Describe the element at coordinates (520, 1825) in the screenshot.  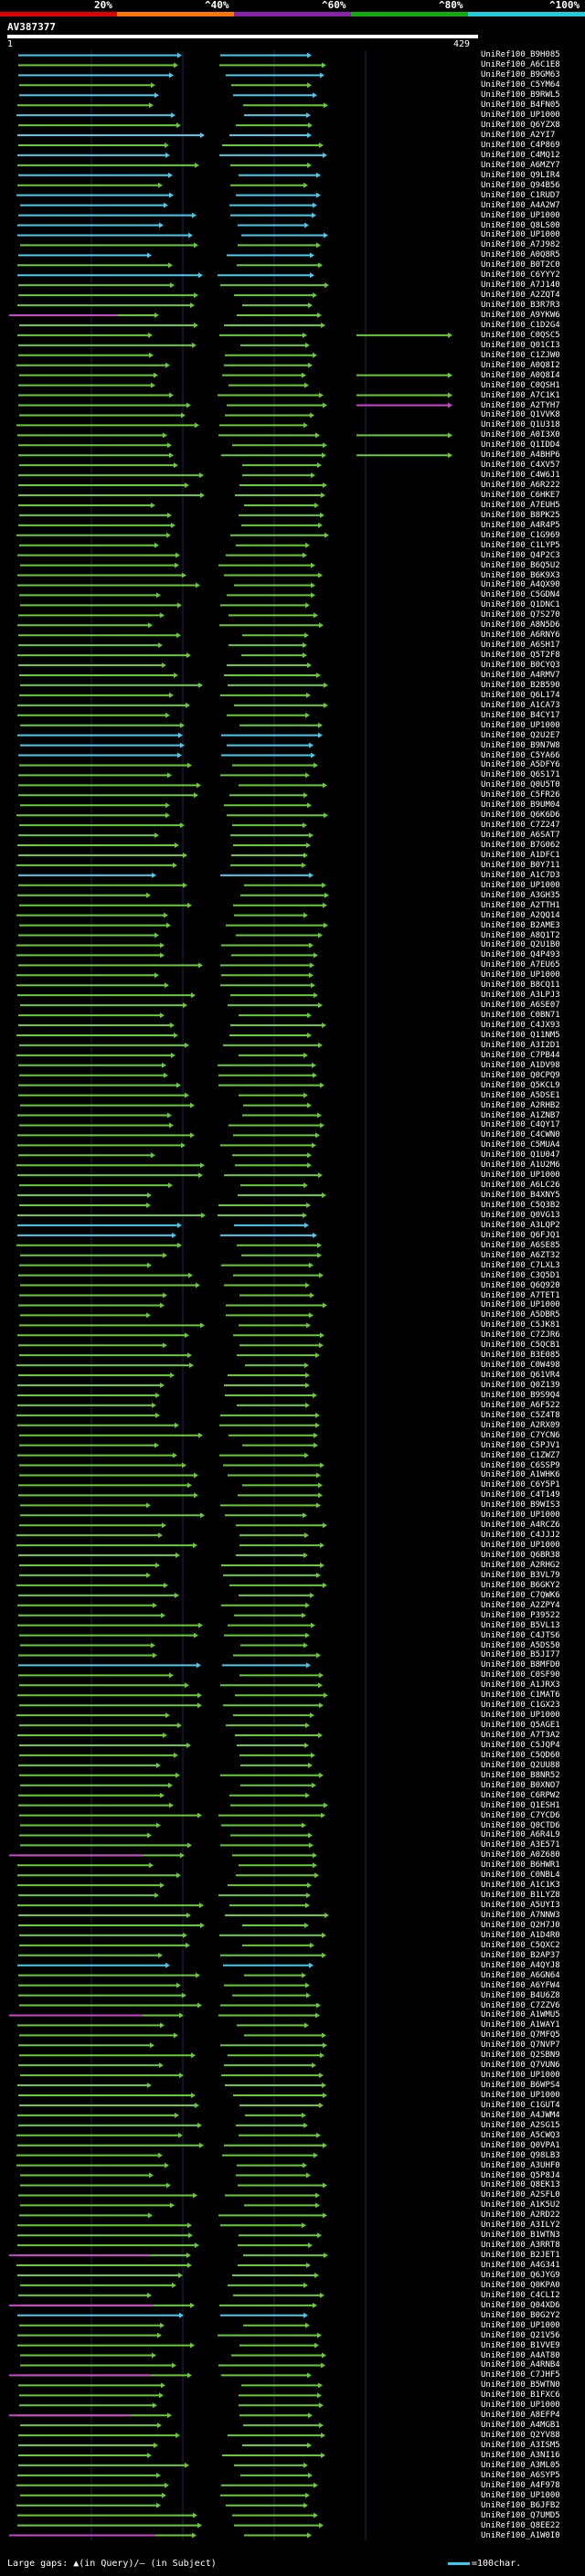
I see `hit-label: UniRef100_Q0CTD6` at that location.